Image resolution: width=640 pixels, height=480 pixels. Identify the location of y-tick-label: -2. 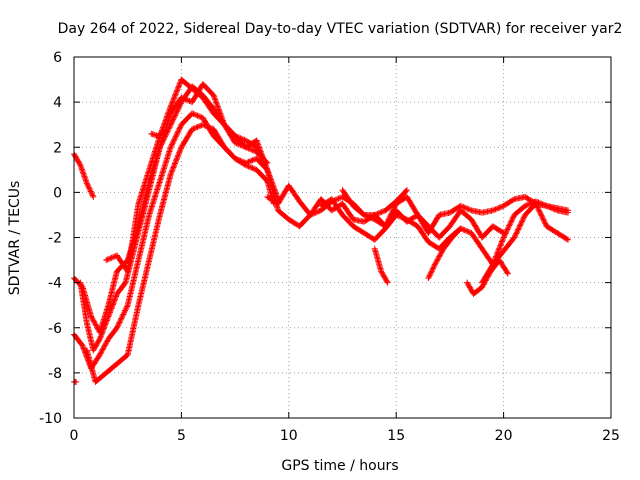
(55, 239).